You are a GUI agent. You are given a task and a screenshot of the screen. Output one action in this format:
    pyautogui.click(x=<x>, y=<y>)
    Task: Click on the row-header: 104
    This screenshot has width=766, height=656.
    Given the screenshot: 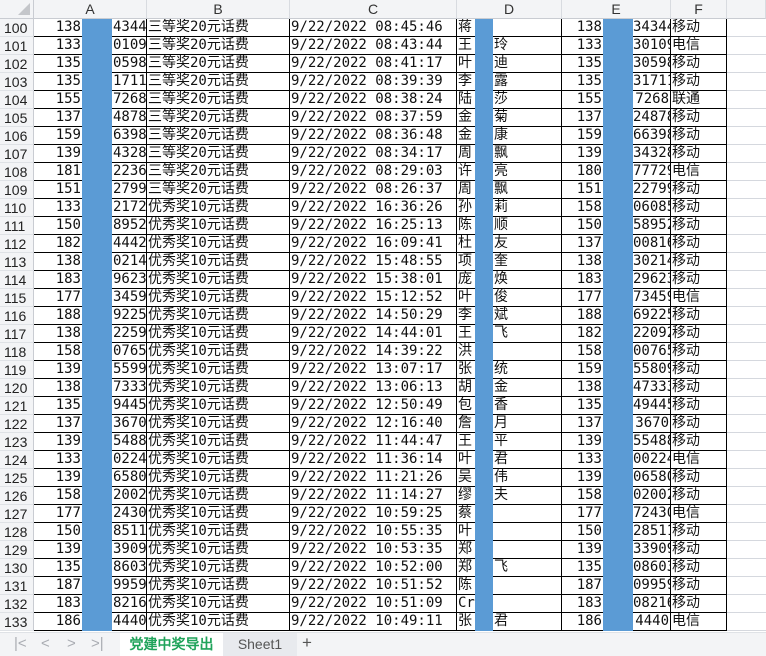 What is the action you would take?
    pyautogui.click(x=17, y=100)
    